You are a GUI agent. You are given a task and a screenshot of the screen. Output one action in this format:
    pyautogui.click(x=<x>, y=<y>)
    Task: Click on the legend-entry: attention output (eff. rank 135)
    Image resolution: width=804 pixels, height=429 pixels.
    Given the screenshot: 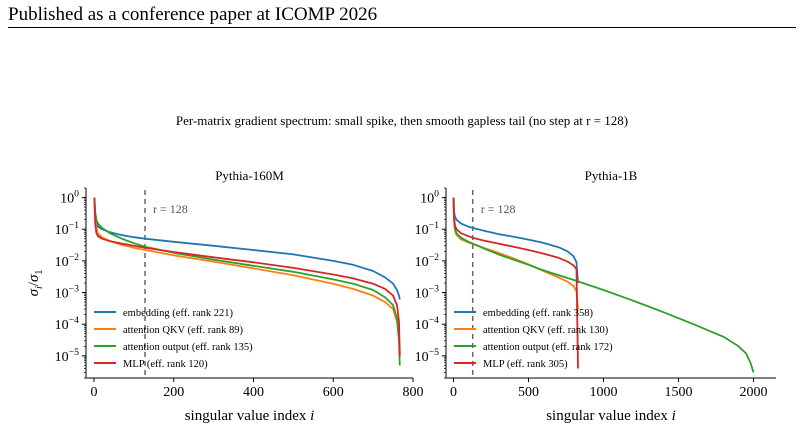 What is the action you would take?
    pyautogui.click(x=188, y=347)
    